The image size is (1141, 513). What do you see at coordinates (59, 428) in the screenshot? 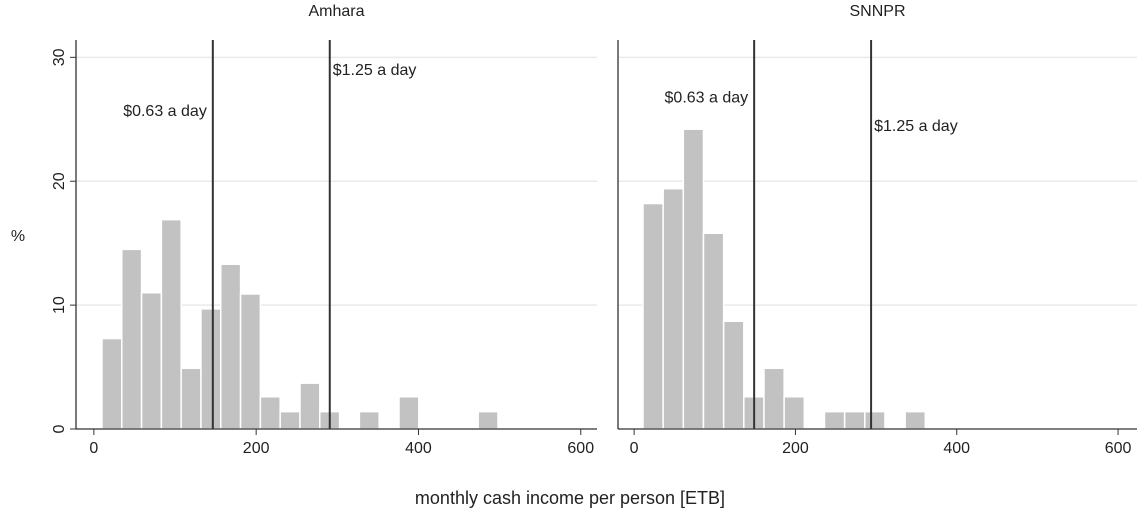
I see `y-tick-label: 0` at bounding box center [59, 428].